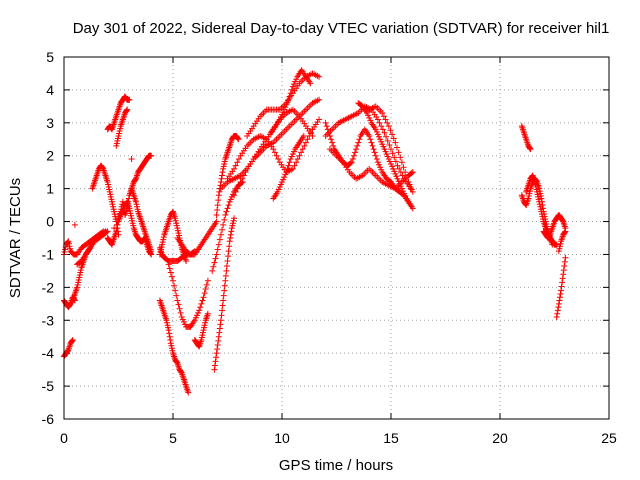 The height and width of the screenshot is (480, 640). I want to click on x-tick-label: 20, so click(500, 438).